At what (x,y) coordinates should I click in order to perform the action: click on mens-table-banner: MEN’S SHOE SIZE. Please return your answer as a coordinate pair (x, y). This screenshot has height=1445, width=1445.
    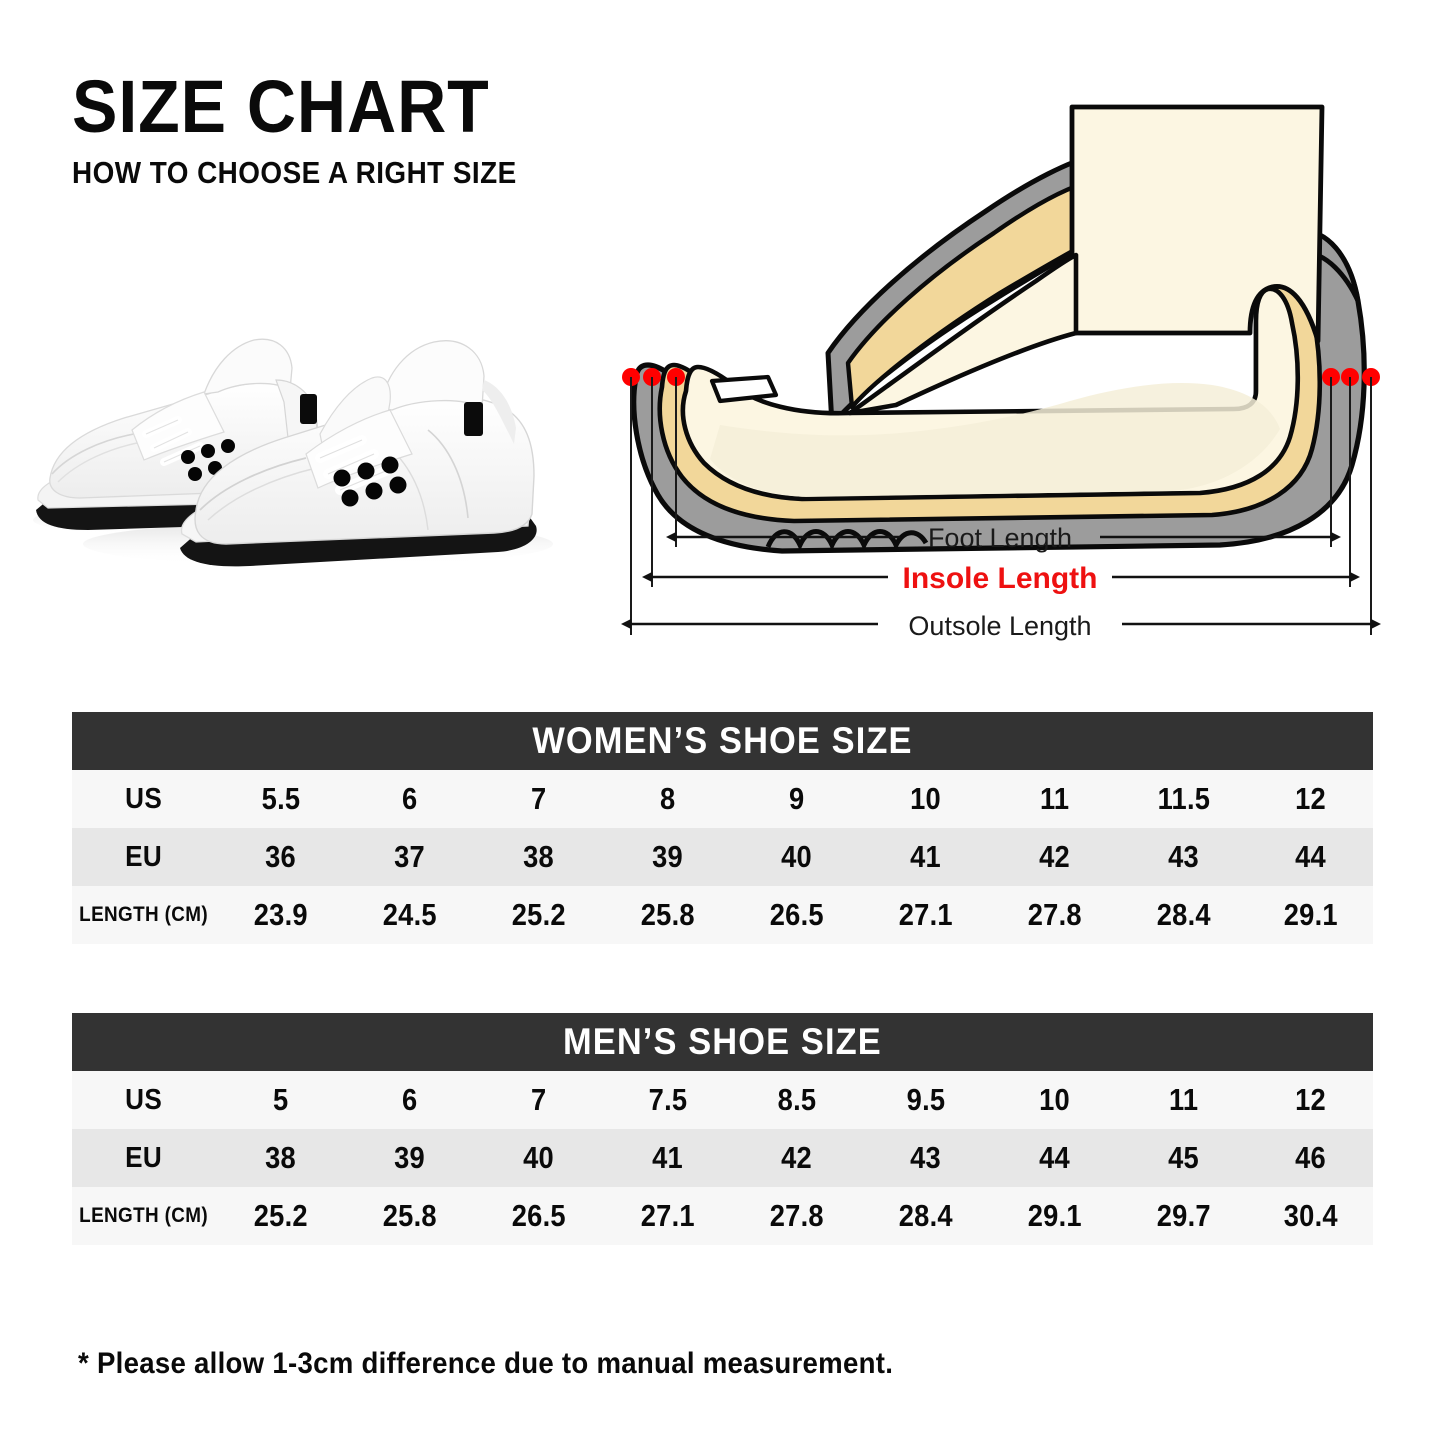
    Looking at the image, I should click on (723, 1042).